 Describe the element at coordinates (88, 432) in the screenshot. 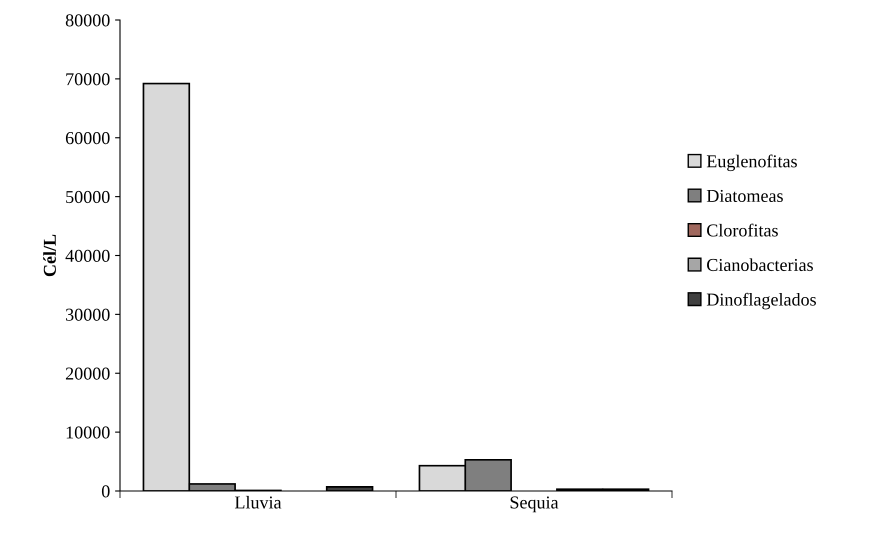

I see `y-tick-label: 10000` at that location.